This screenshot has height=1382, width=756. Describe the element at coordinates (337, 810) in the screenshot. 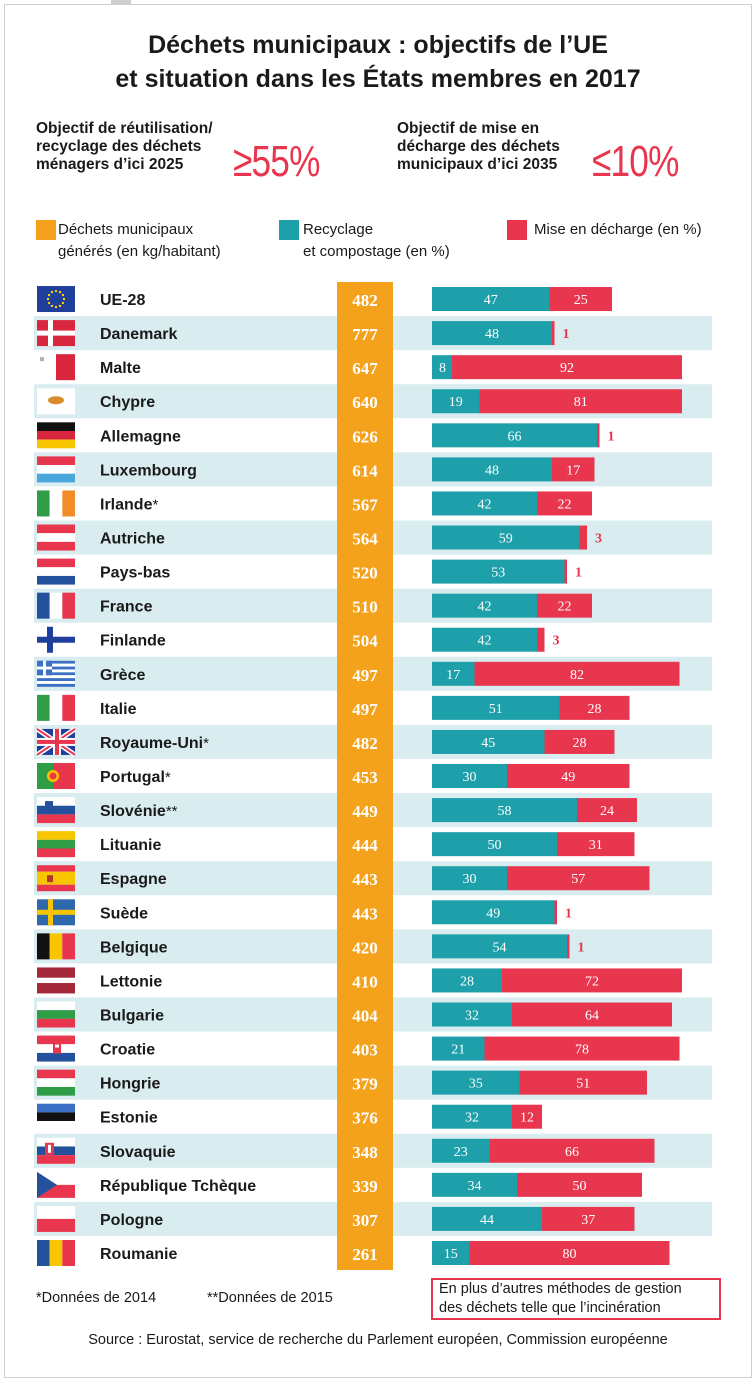

I see `table-row: Slovénie** 449 58 24` at that location.